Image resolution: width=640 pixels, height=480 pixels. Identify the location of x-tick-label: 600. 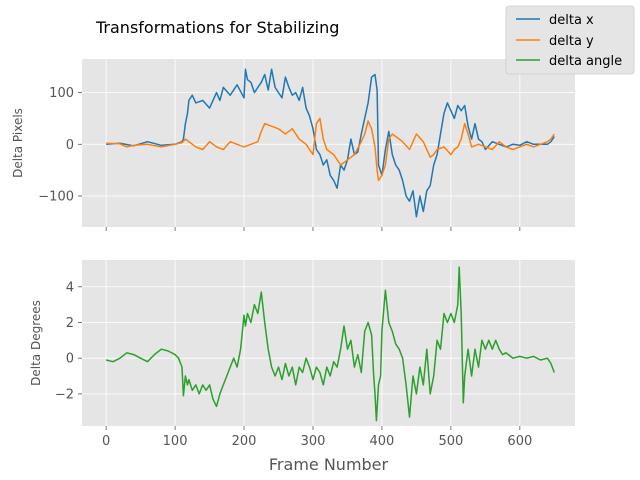
(519, 441).